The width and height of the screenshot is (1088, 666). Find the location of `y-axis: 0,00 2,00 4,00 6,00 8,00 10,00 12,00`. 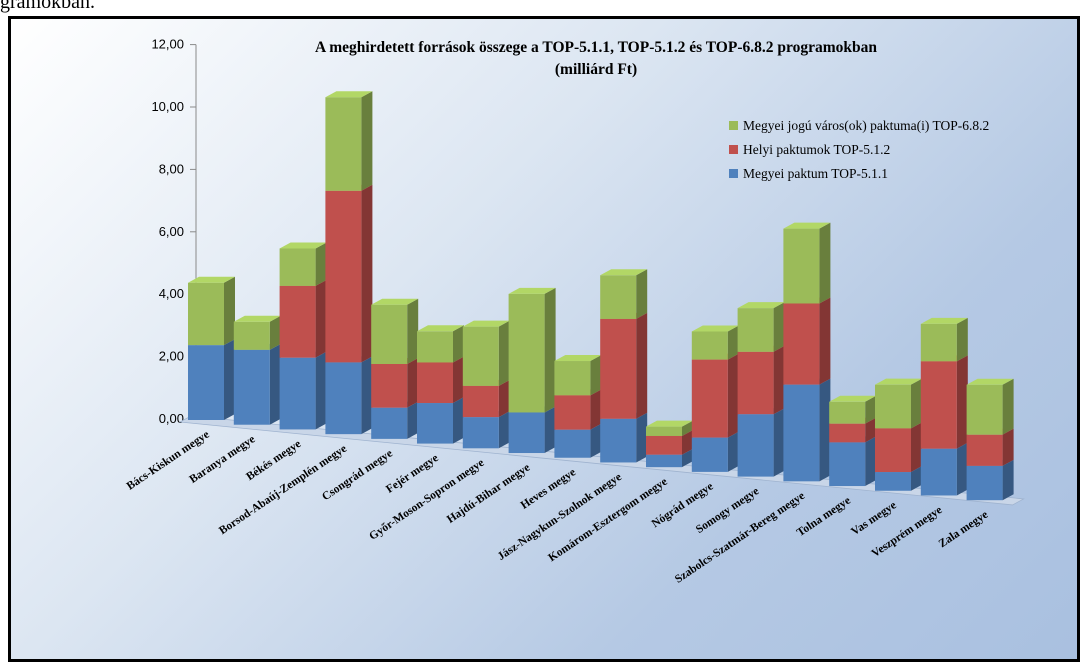

y-axis: 0,00 2,00 4,00 6,00 8,00 10,00 12,00 is located at coordinates (174, 231).